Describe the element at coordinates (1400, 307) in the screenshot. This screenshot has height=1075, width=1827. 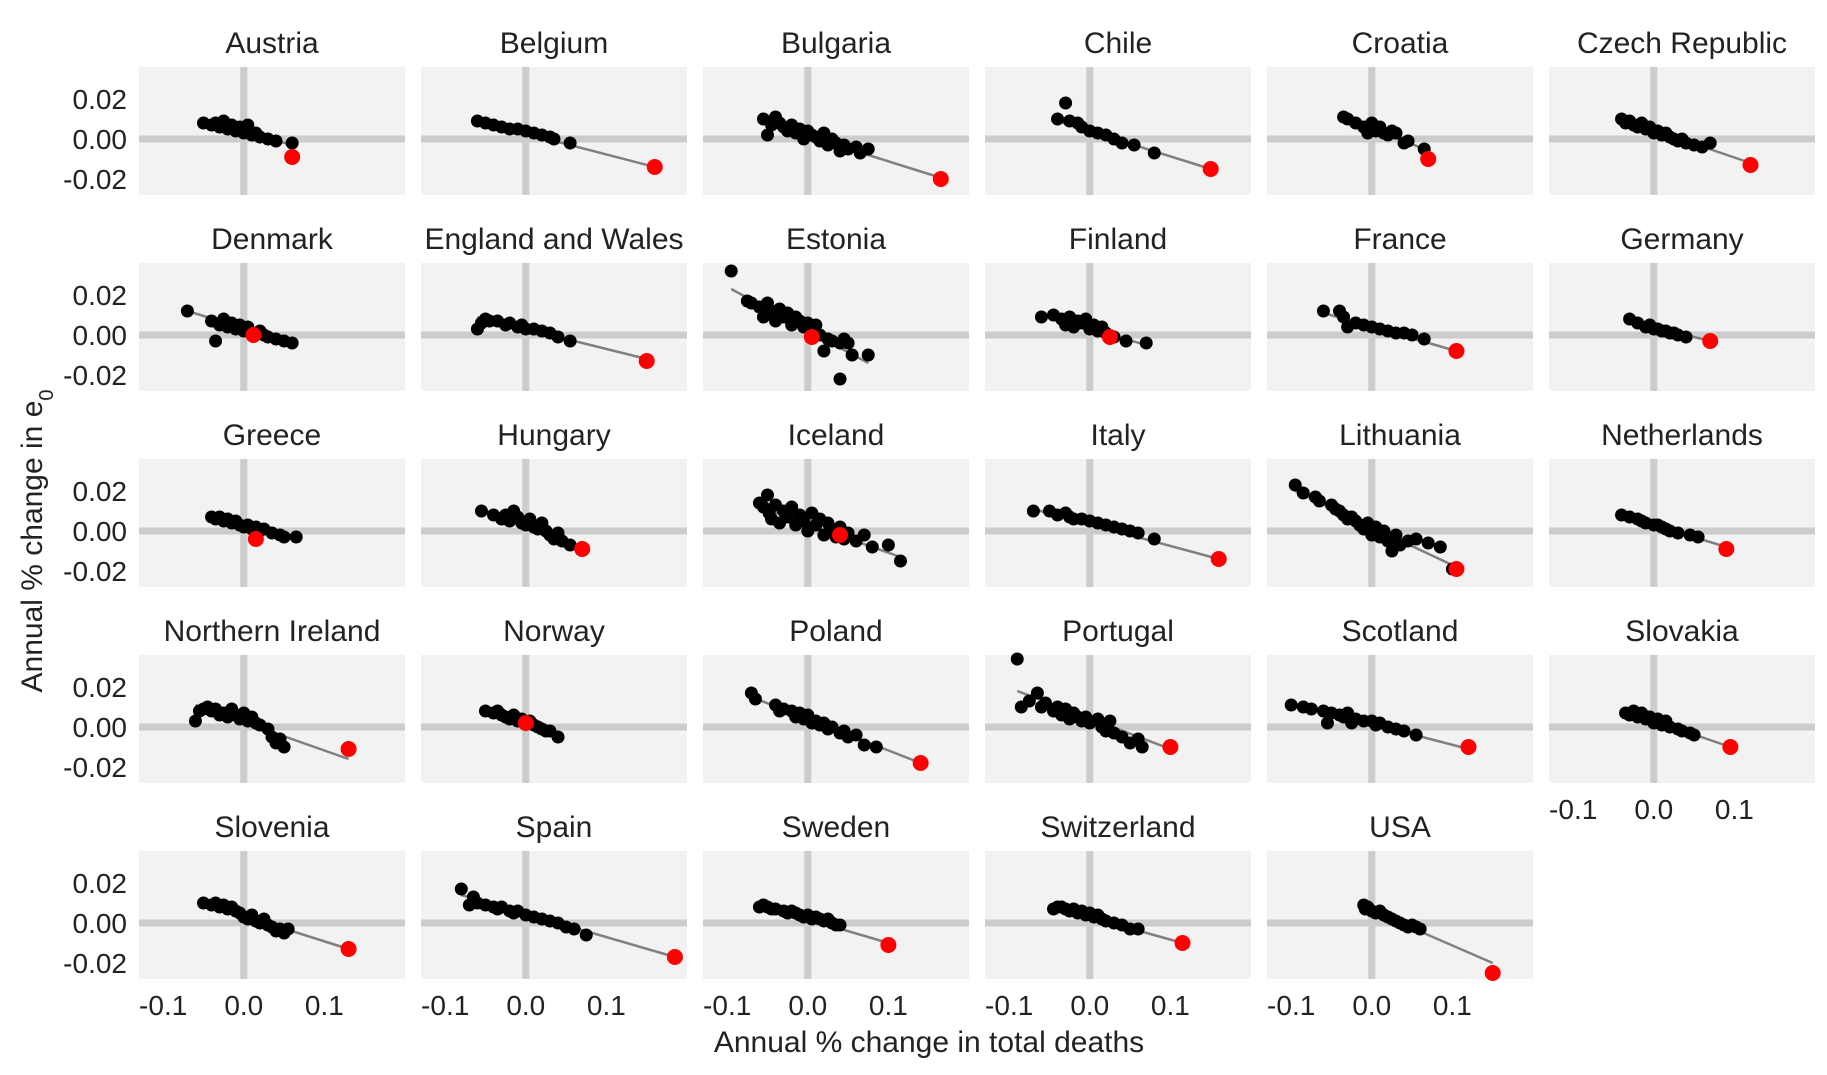
I see `facet-france: France` at that location.